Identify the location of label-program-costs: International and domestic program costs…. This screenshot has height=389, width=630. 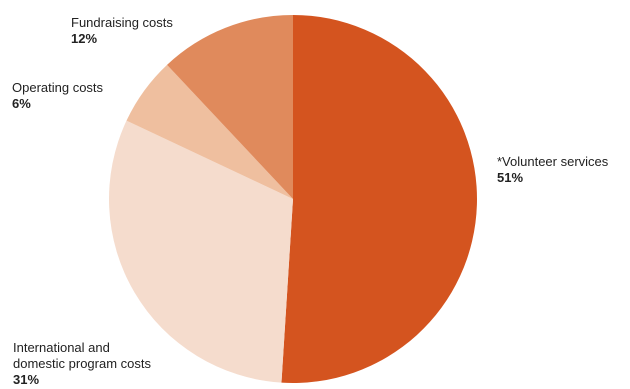
(82, 364).